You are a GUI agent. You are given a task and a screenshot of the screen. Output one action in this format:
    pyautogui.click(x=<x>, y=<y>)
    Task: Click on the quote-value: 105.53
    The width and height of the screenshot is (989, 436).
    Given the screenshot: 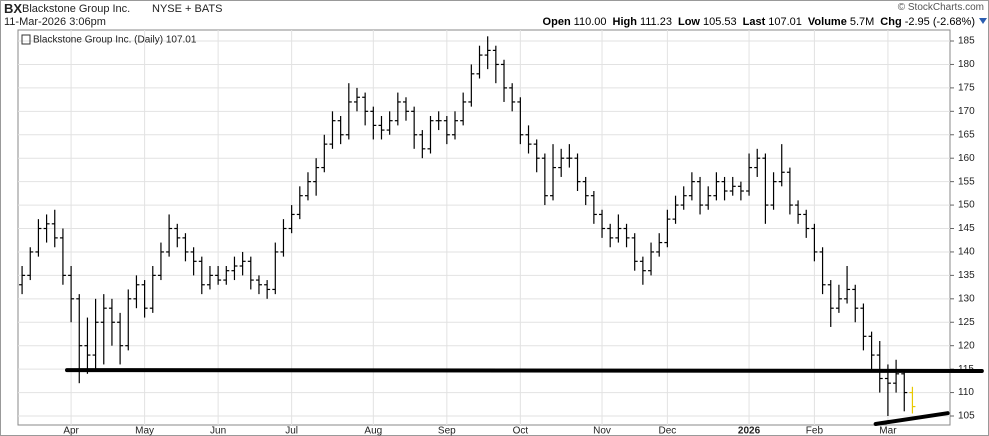 What is the action you would take?
    pyautogui.click(x=719, y=22)
    